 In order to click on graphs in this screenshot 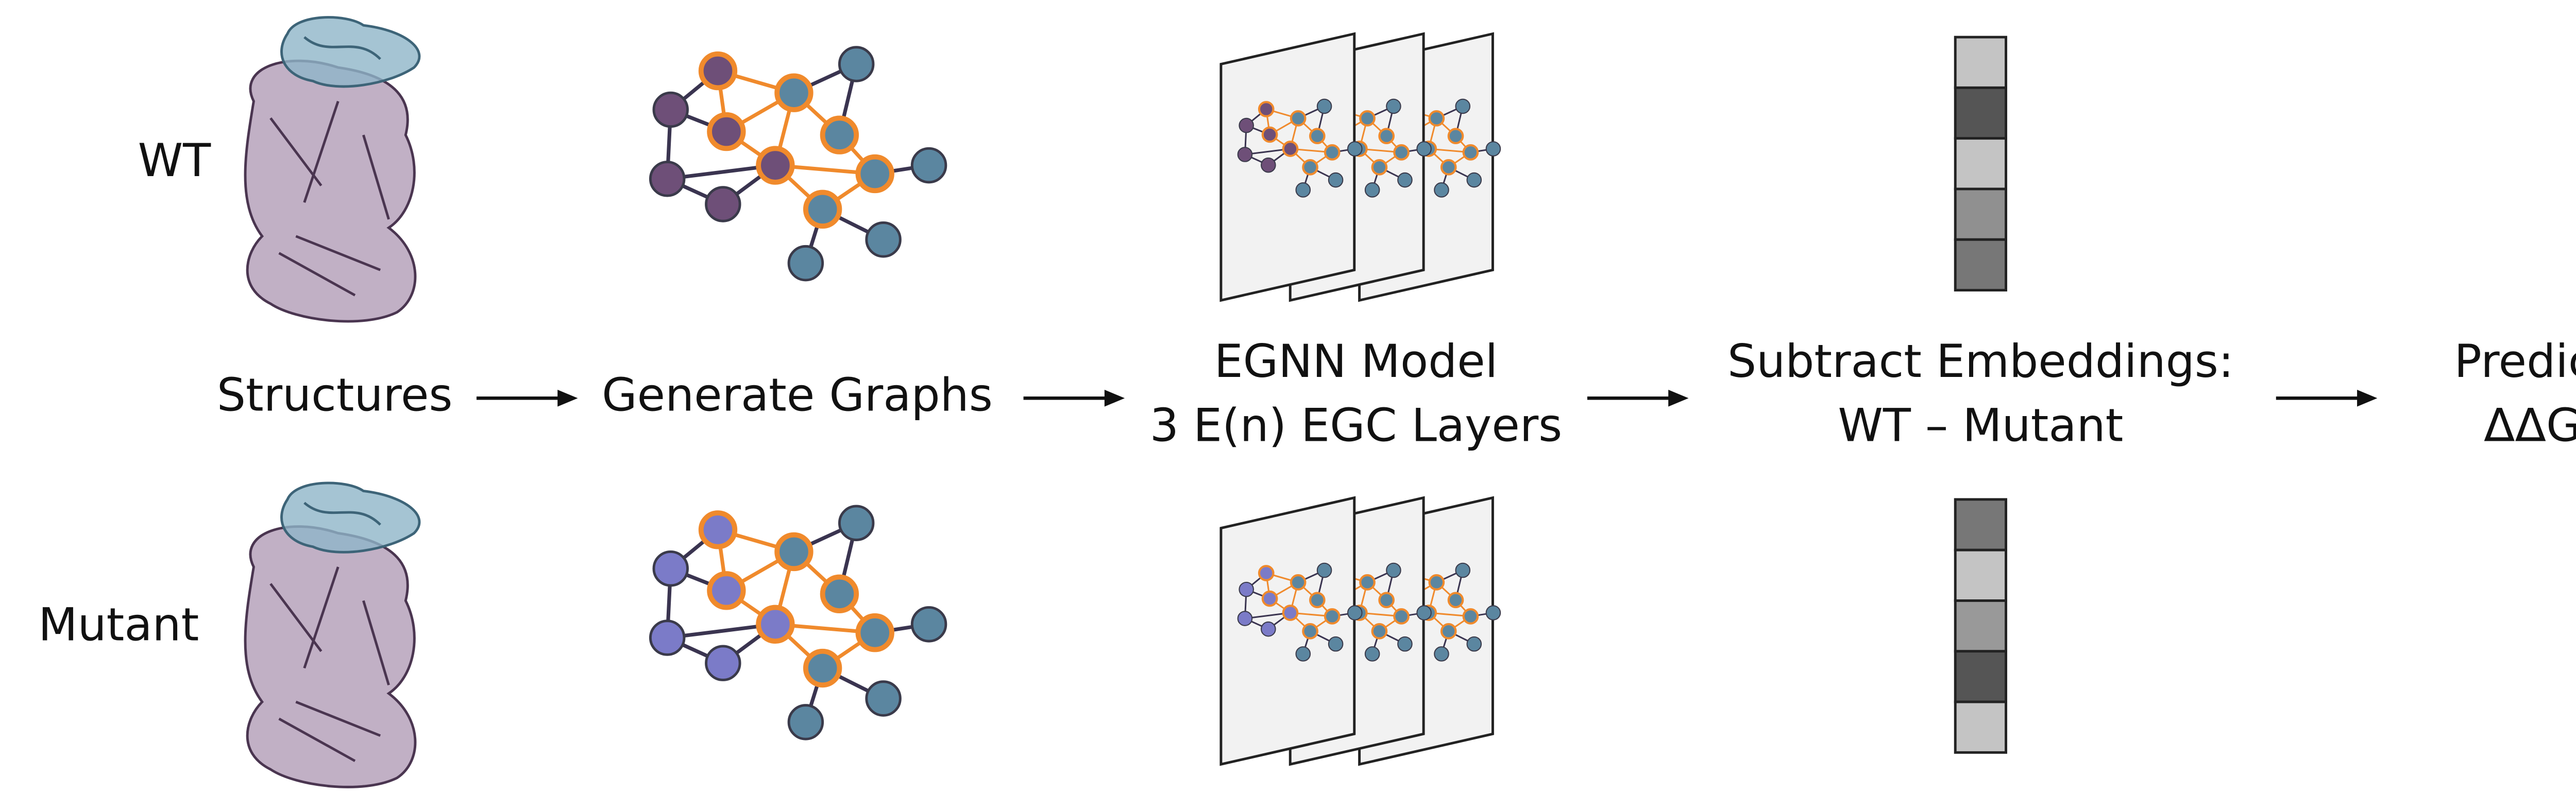, I will do `click(798, 393)`.